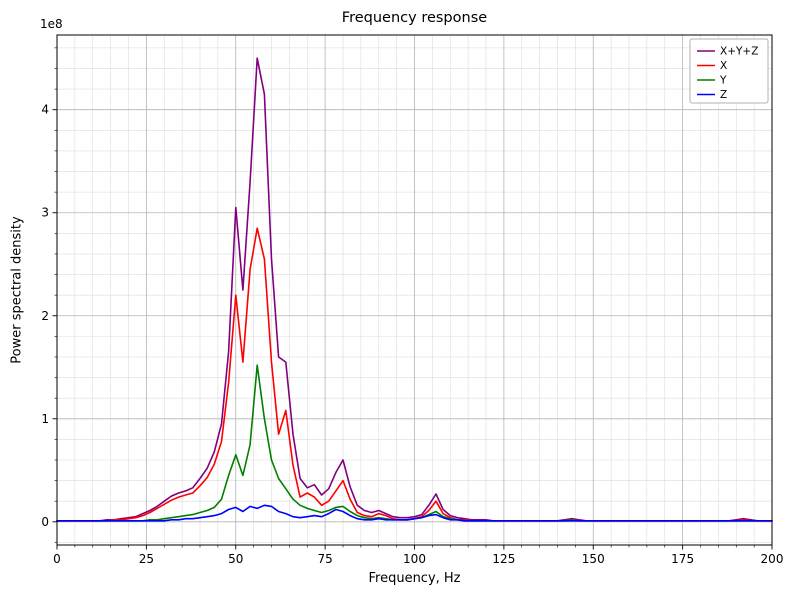 The image size is (800, 600). Describe the element at coordinates (723, 66) in the screenshot. I see `legend-label-X: X` at that location.